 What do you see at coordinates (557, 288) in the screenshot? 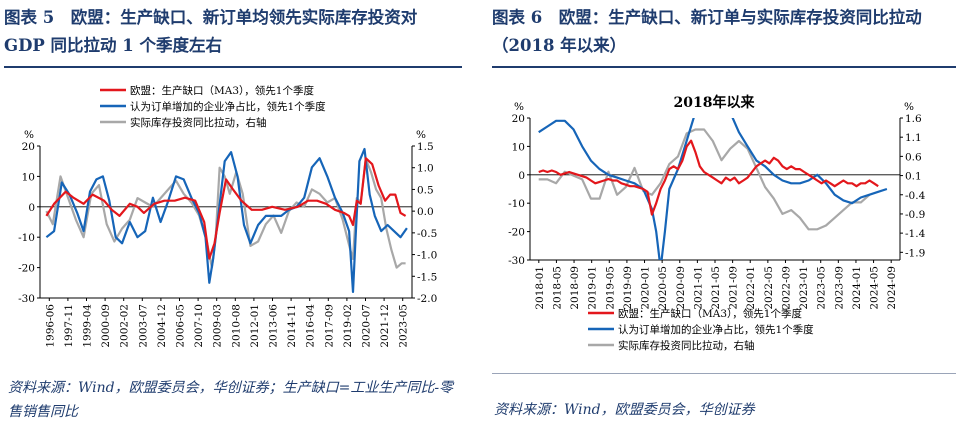
I see `x-tick-label: 2018-05` at bounding box center [557, 288].